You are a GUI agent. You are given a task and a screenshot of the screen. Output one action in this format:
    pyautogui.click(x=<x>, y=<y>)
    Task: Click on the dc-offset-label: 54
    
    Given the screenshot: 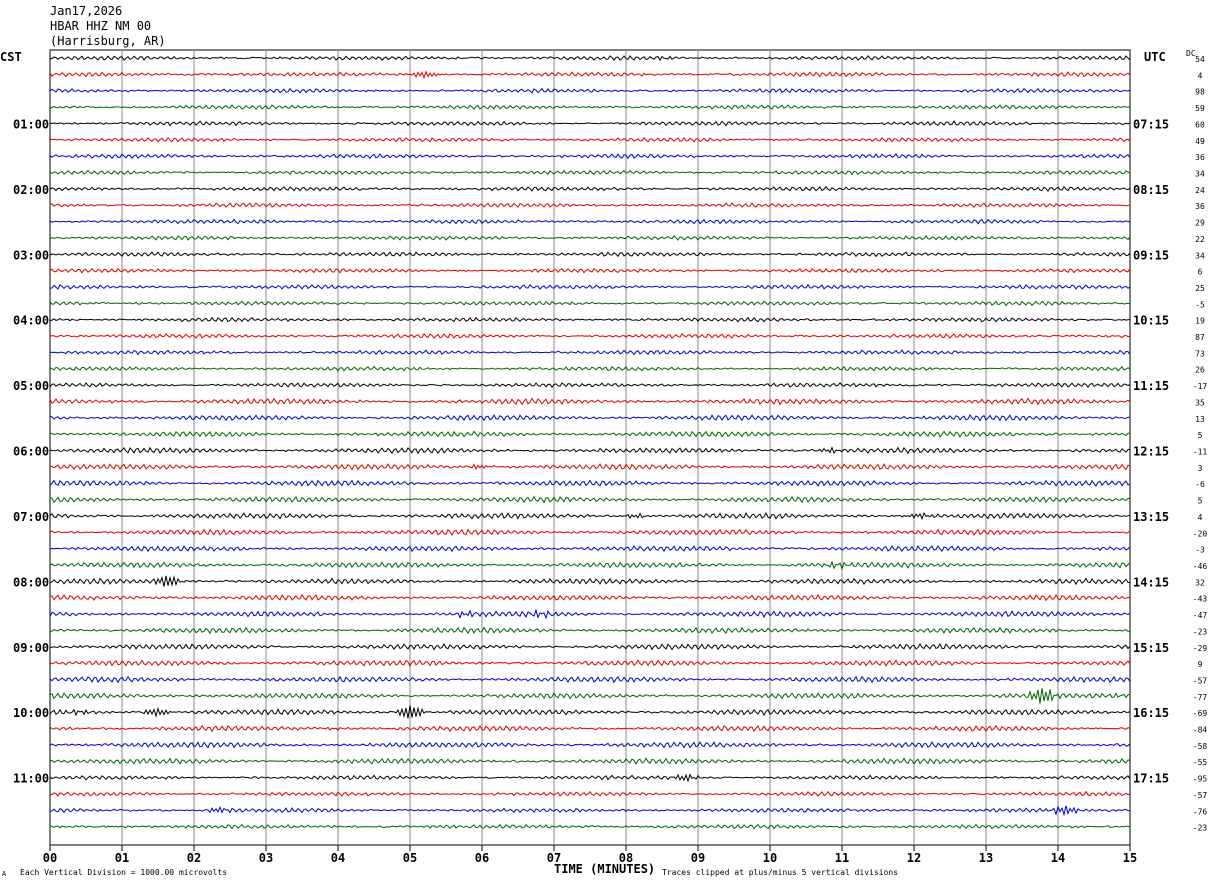 What is the action you would take?
    pyautogui.click(x=1200, y=59)
    